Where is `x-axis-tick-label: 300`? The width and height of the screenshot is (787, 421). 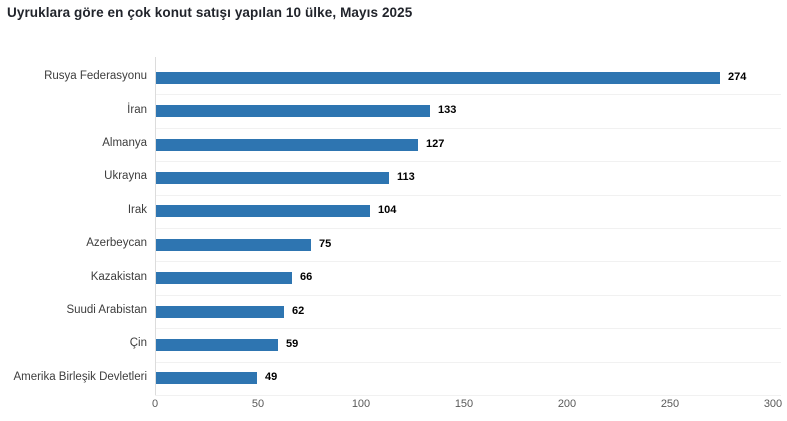
x-axis-tick-label: 300 is located at coordinates (773, 404).